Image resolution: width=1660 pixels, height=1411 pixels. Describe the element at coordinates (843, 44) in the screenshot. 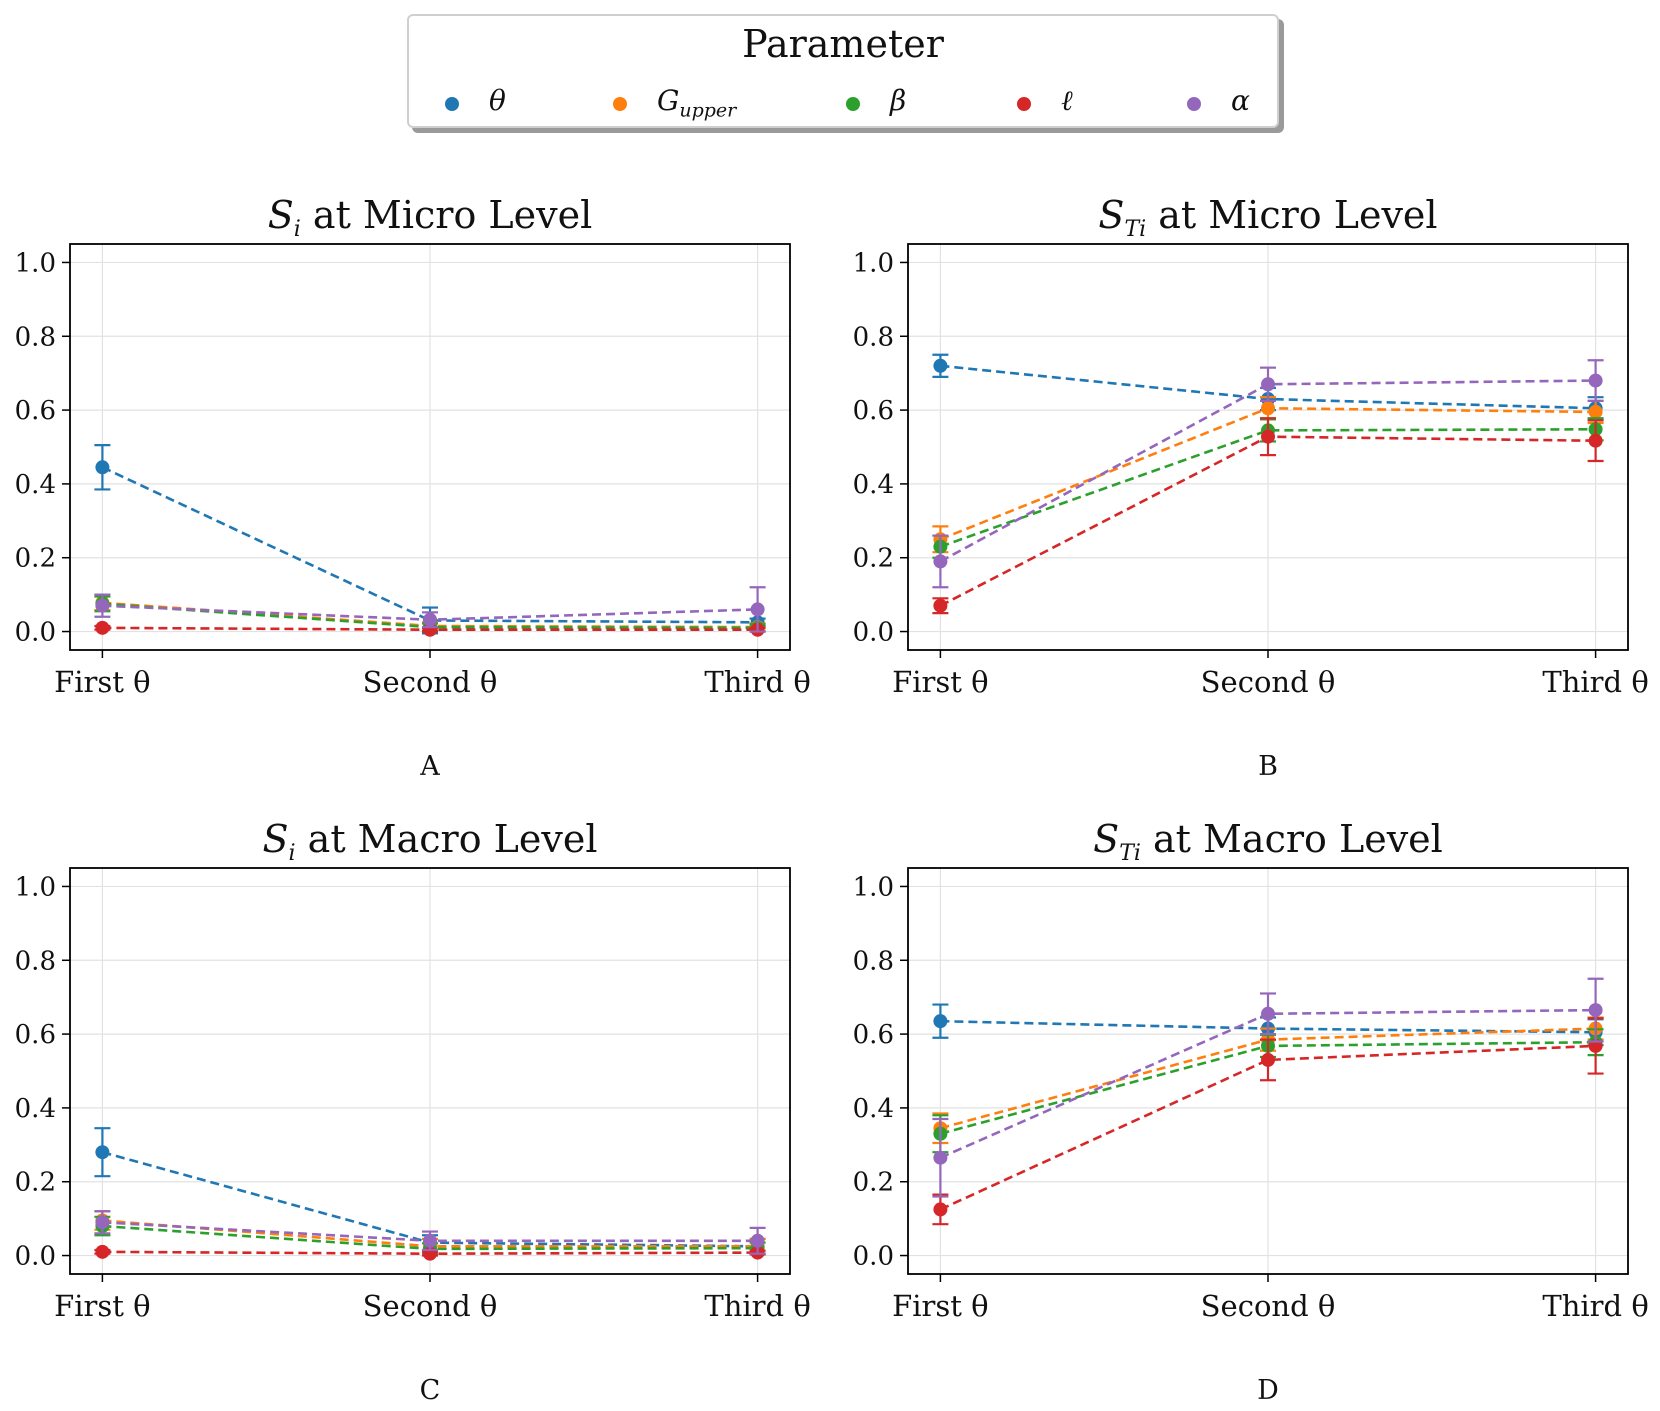

I see `legend-title: Parameter` at that location.